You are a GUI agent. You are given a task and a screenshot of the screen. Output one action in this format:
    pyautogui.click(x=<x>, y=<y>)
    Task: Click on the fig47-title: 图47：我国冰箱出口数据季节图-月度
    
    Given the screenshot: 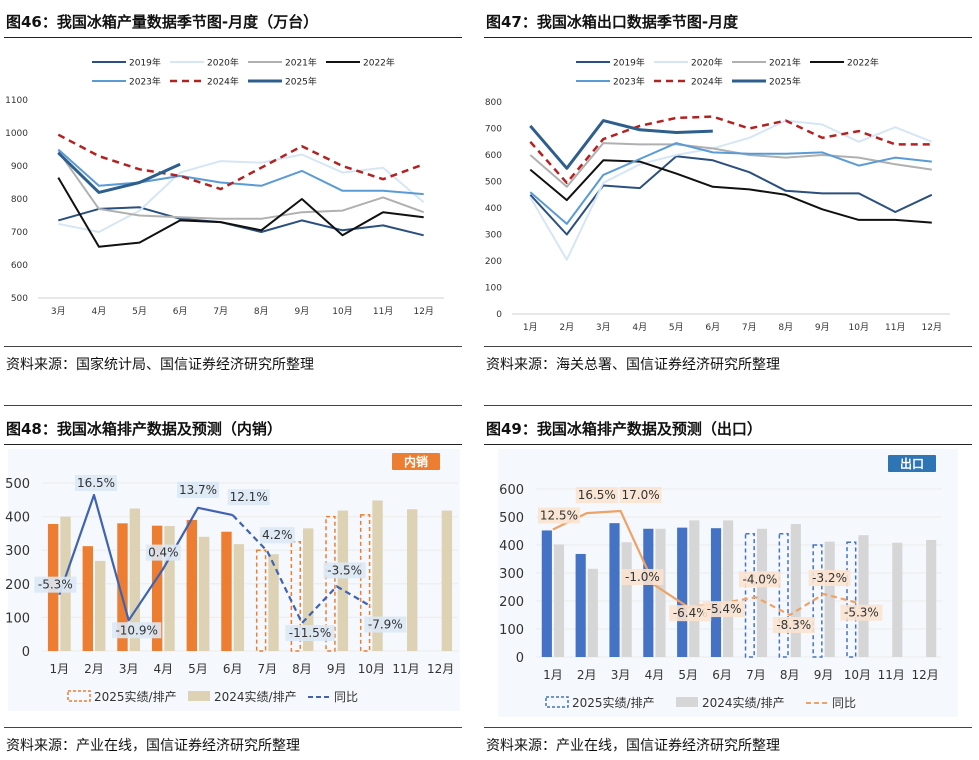 What is the action you would take?
    pyautogui.click(x=612, y=22)
    